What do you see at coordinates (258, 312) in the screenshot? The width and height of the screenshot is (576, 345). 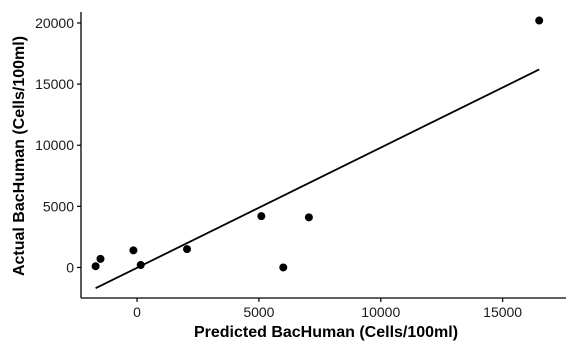 I see `x-tick-label: 5000` at bounding box center [258, 312].